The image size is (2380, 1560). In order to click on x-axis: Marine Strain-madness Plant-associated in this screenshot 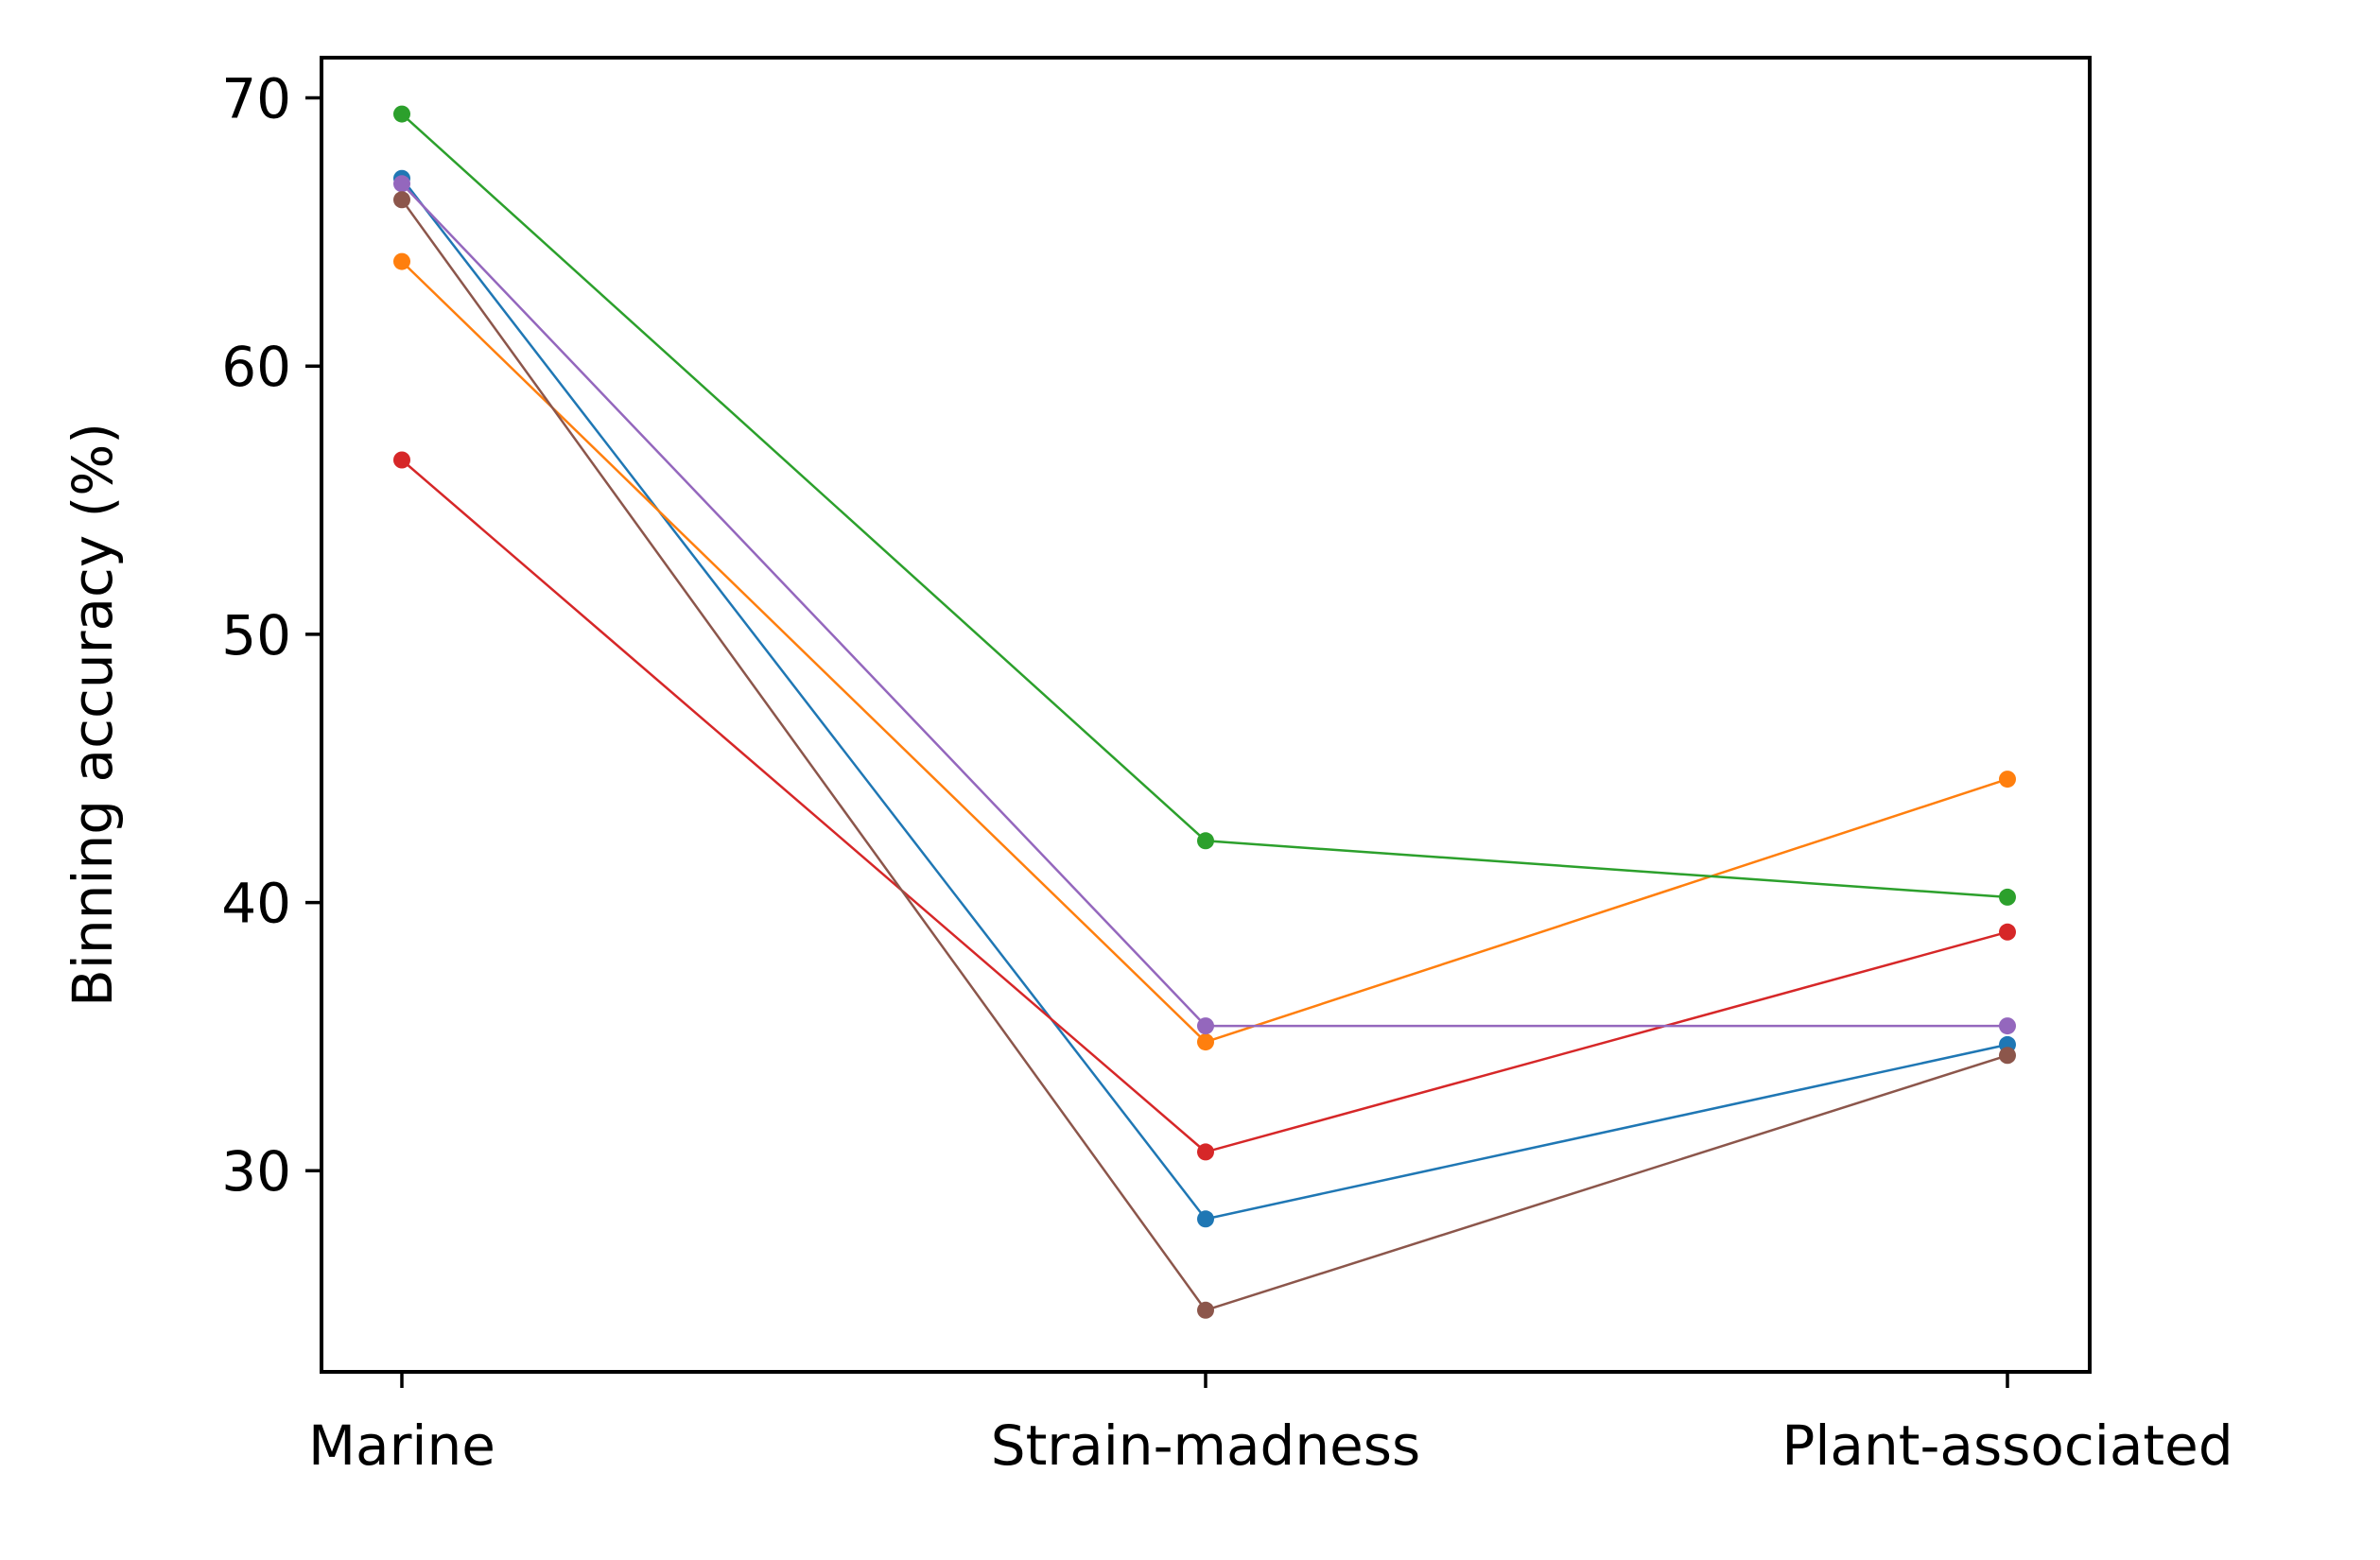, I will do `click(1270, 1425)`.